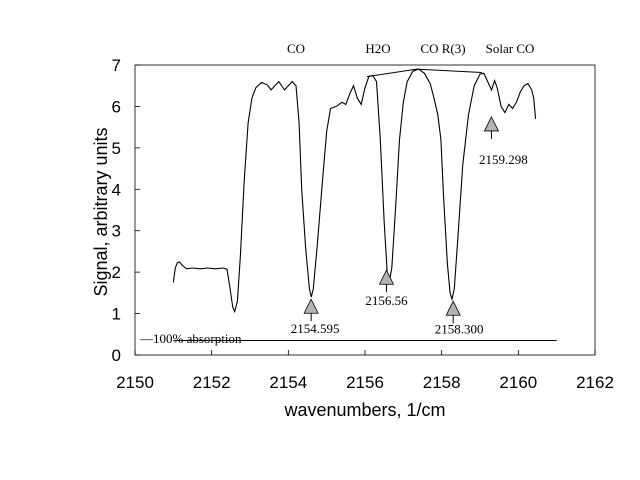 This screenshot has width=640, height=480. Describe the element at coordinates (365, 382) in the screenshot. I see `x-tick-label: 2156` at that location.